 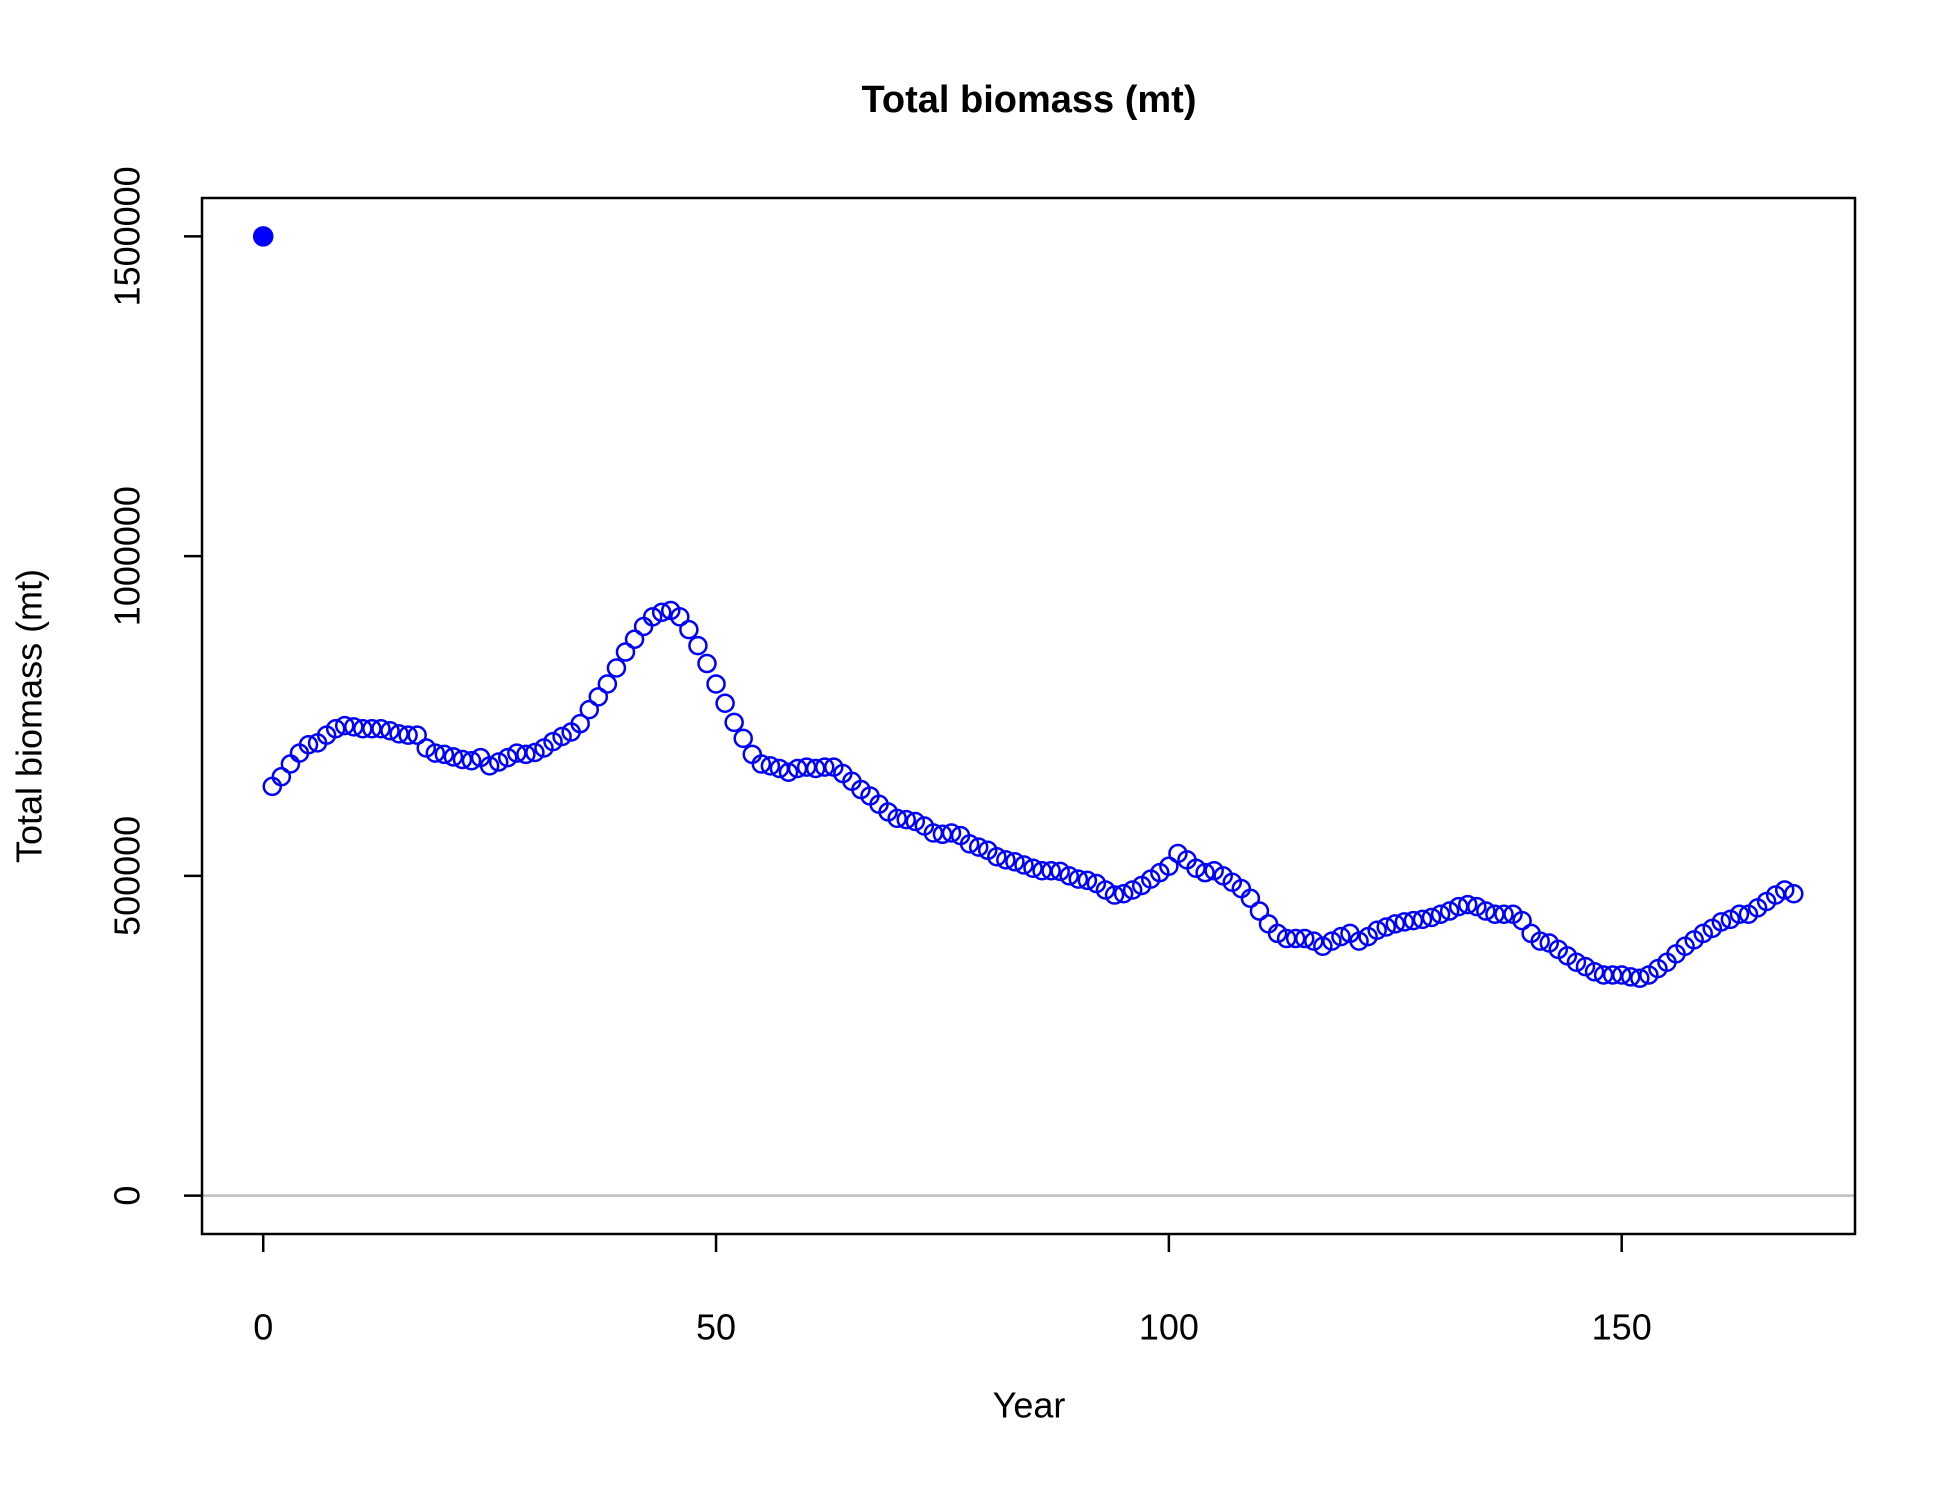 I want to click on chart-title: Total biomass (mt), so click(x=1029, y=100).